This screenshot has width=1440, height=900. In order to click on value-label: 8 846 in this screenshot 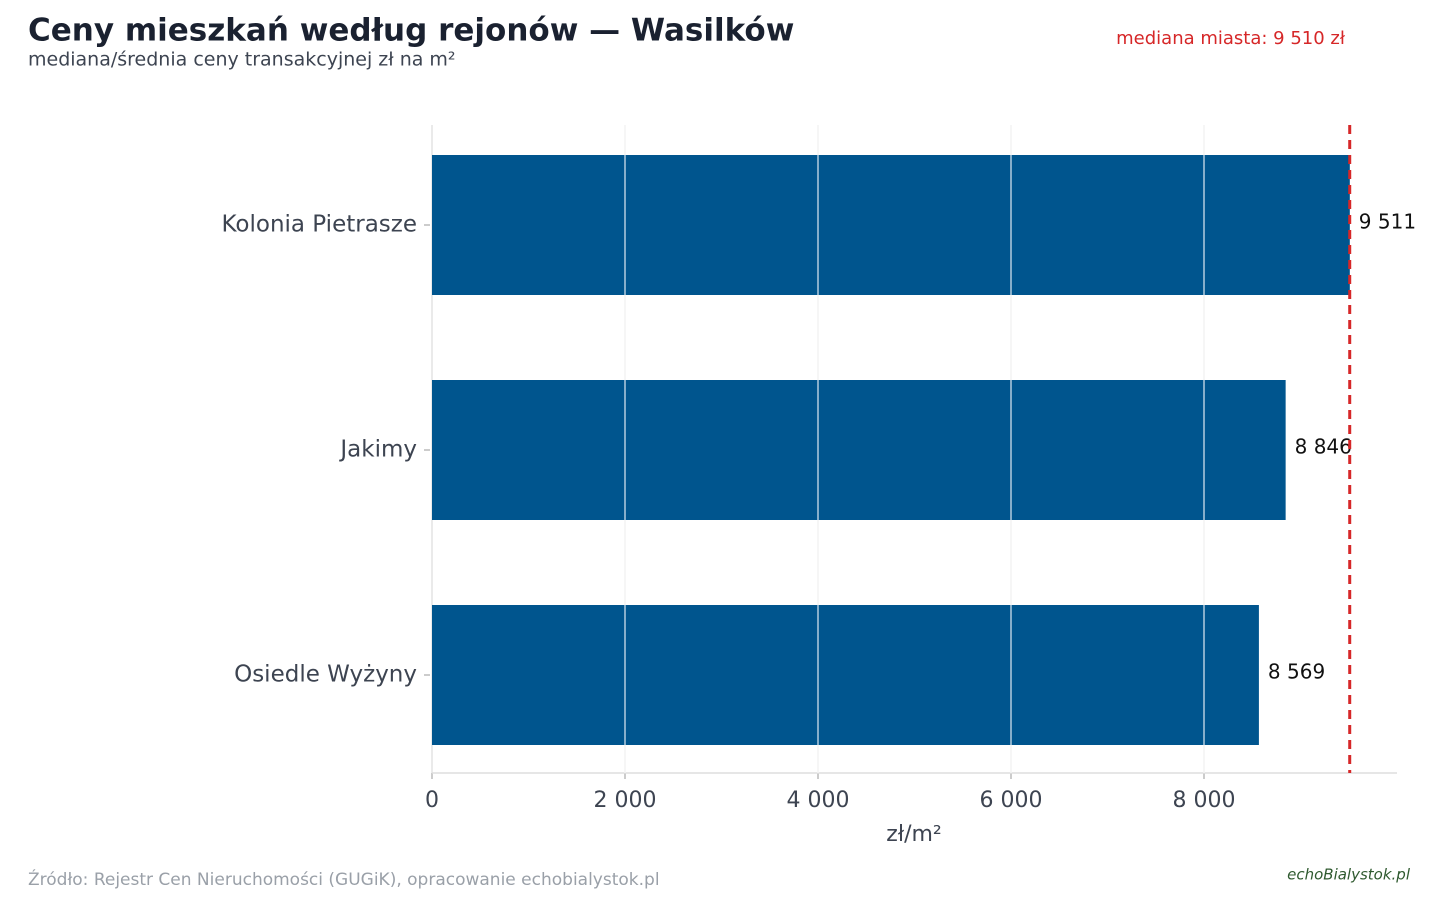, I will do `click(1323, 447)`.